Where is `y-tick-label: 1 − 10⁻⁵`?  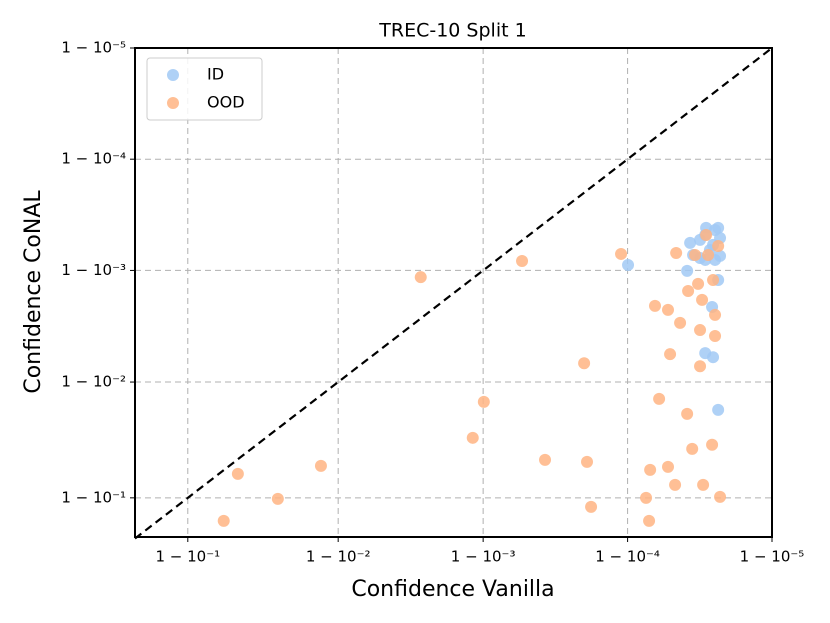
y-tick-label: 1 − 10⁻⁵ is located at coordinates (93, 48).